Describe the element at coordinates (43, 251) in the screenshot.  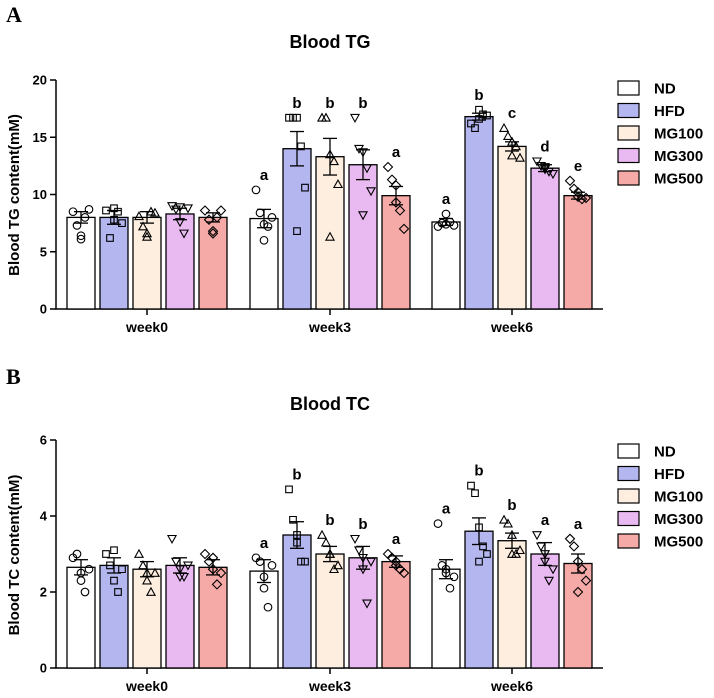
I see `y-tick-label: 5` at that location.